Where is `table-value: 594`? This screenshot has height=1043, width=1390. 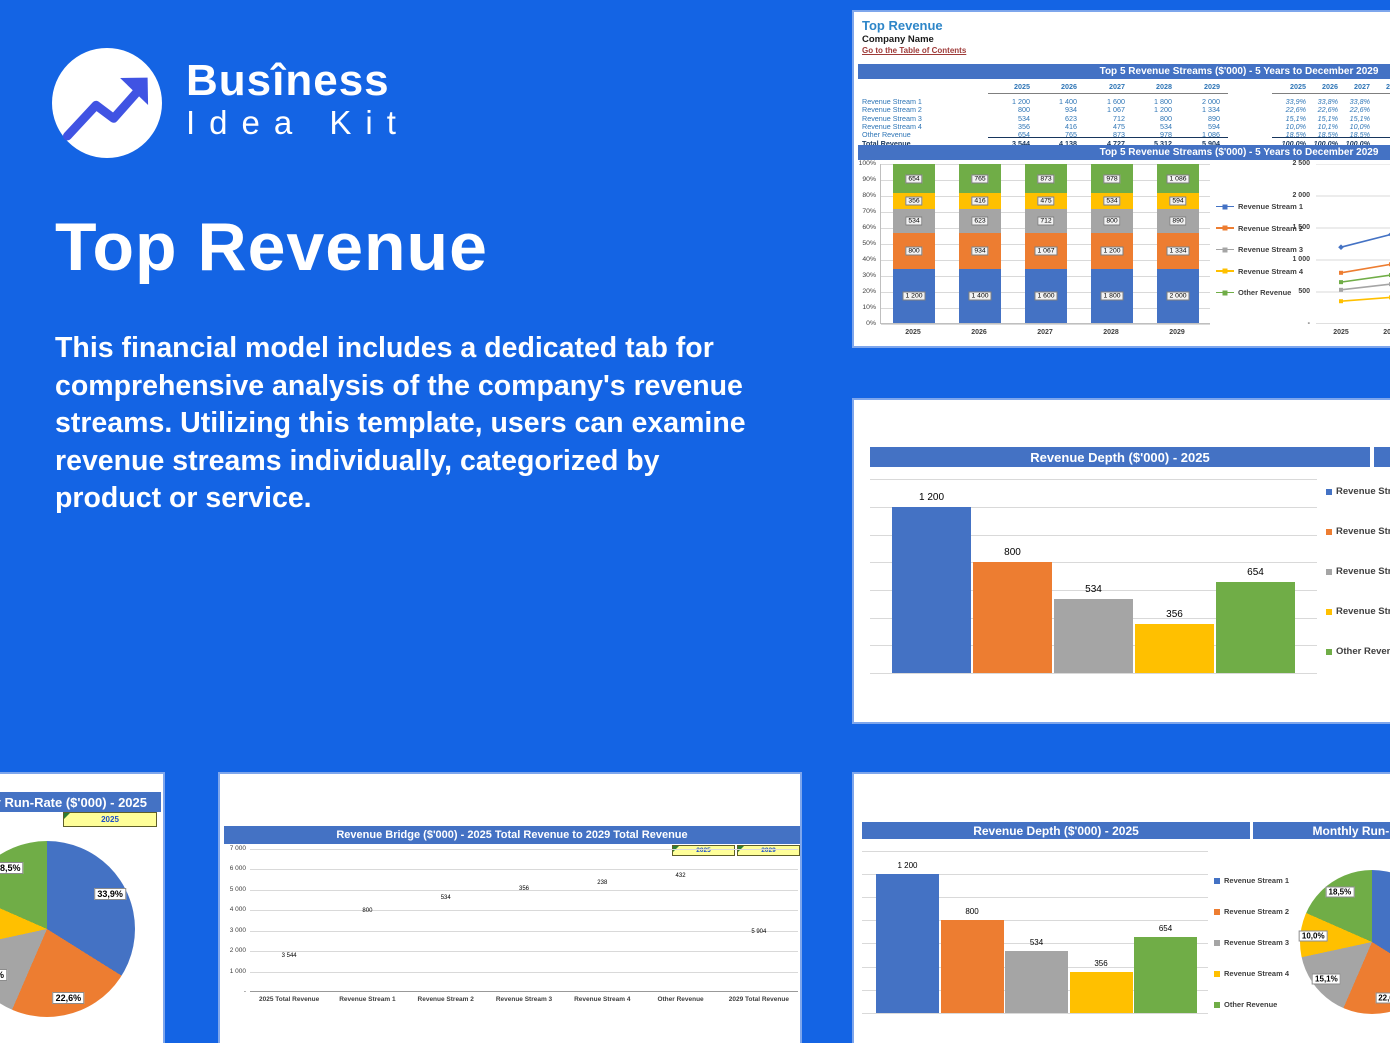 table-value: 594 is located at coordinates (1214, 126).